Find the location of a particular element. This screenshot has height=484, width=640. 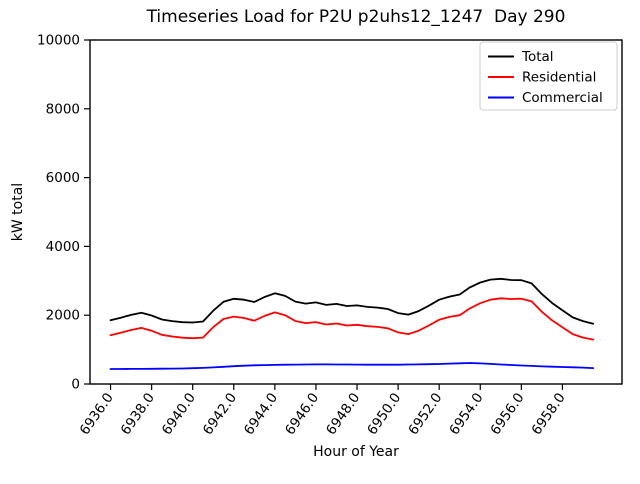

x-tick-label: 6954.0 is located at coordinates (466, 414).